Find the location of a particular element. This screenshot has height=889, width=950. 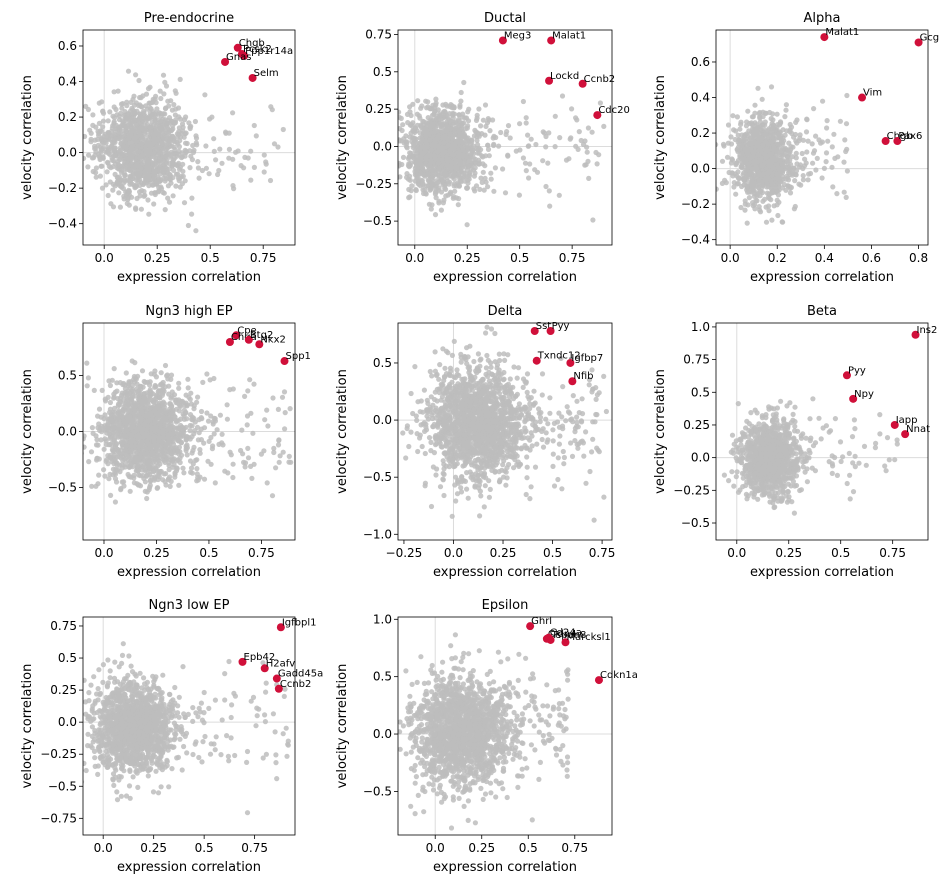

x-tick-label: 0.0 is located at coordinates (104, 258).